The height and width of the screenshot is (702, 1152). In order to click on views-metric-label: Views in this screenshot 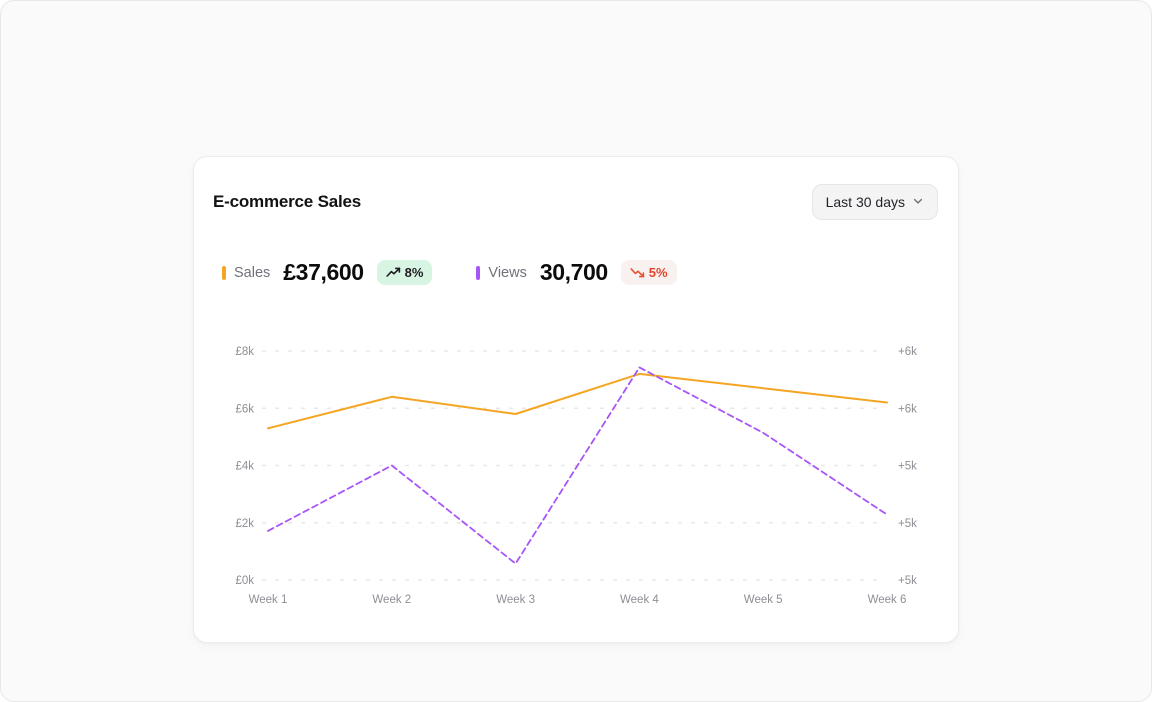, I will do `click(507, 272)`.